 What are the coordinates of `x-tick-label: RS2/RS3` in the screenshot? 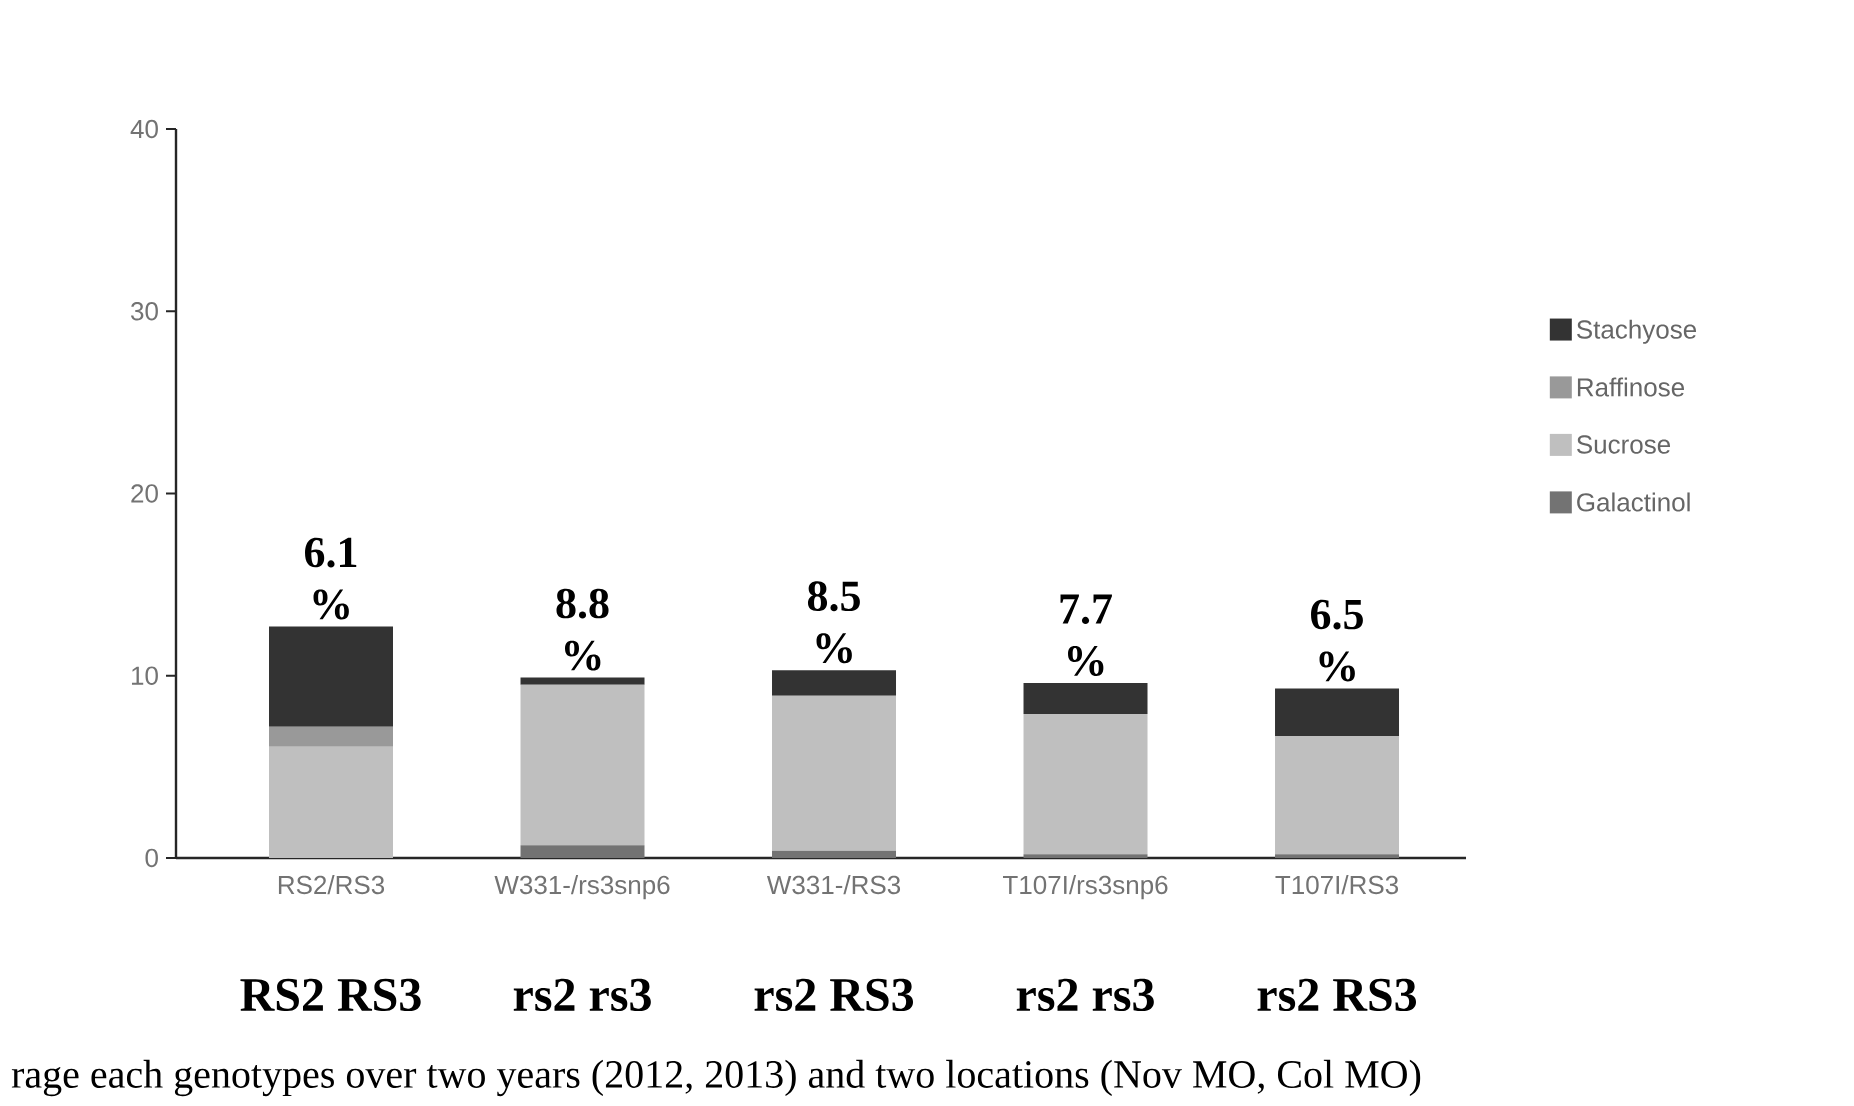 It's located at (331, 885).